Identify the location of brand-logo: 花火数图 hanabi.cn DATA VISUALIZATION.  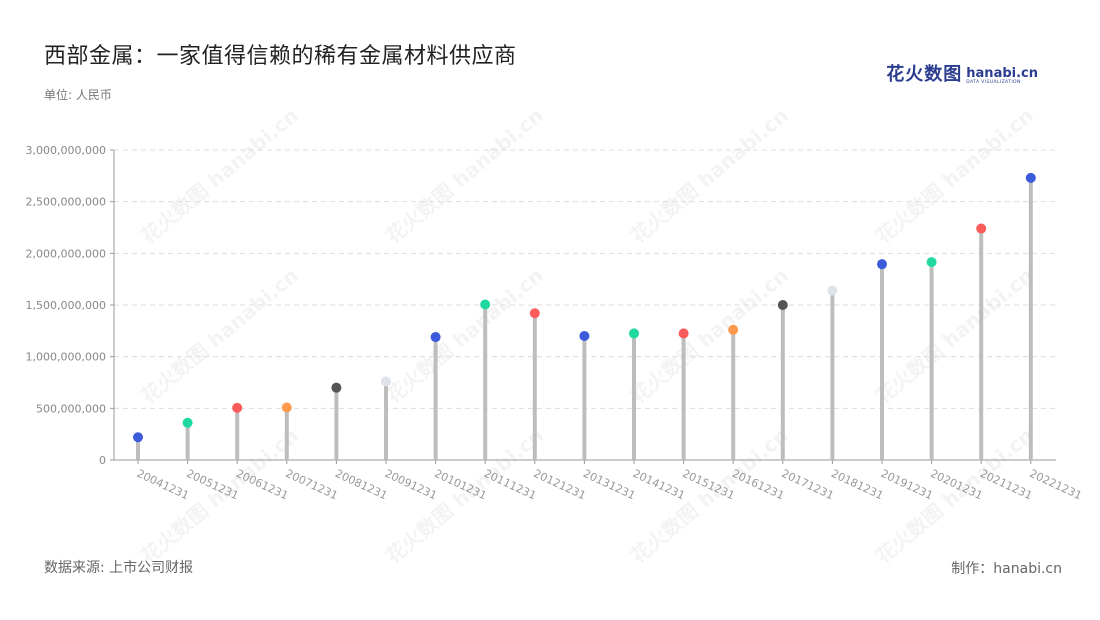
(962, 73).